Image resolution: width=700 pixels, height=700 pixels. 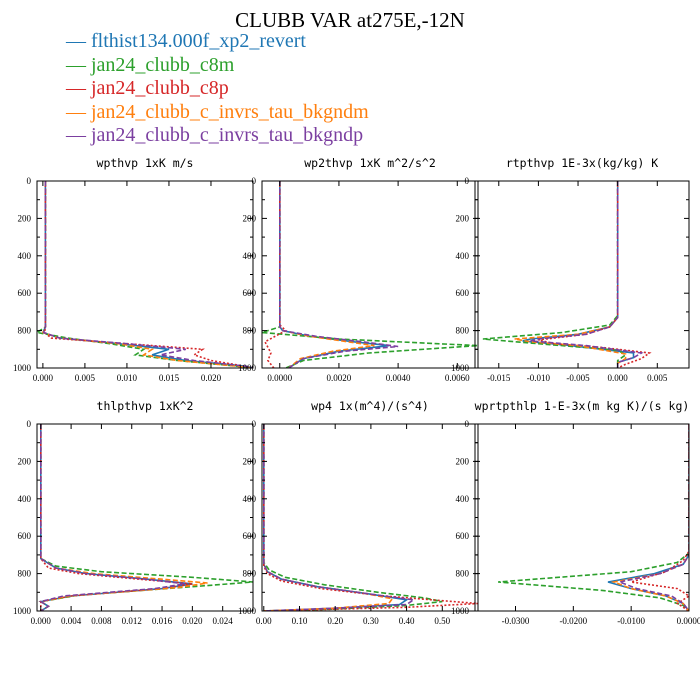 What do you see at coordinates (85, 378) in the screenshot?
I see `x-tick-label: 0.005` at bounding box center [85, 378].